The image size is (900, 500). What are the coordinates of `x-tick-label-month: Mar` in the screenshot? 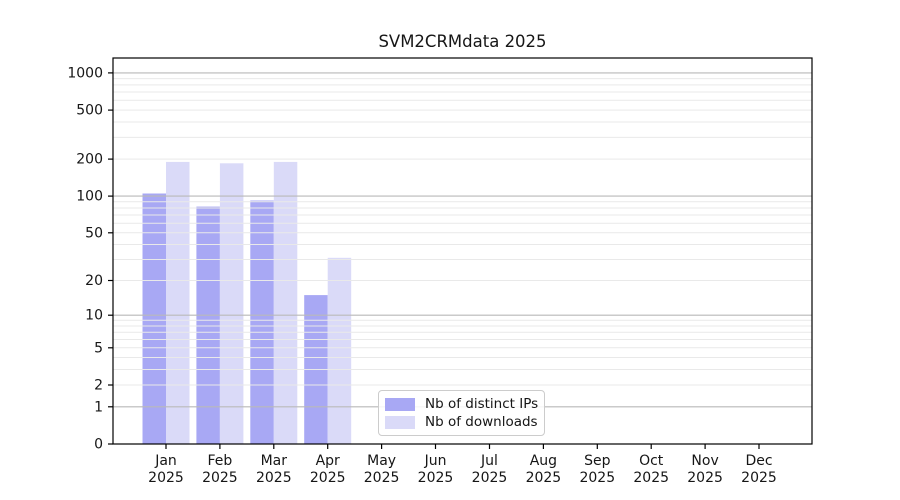 It's located at (274, 461).